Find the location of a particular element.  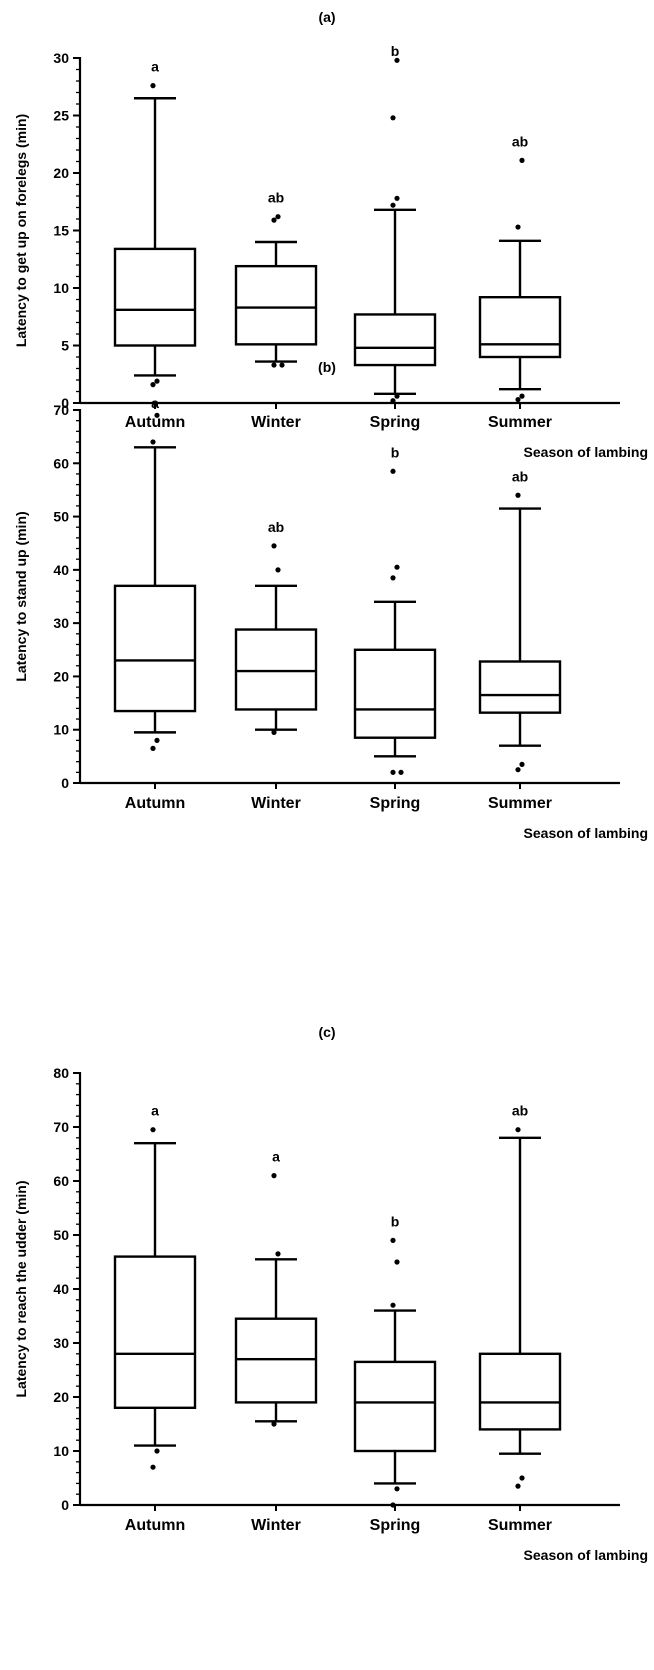

panel-title: (c) is located at coordinates (326, 1032).